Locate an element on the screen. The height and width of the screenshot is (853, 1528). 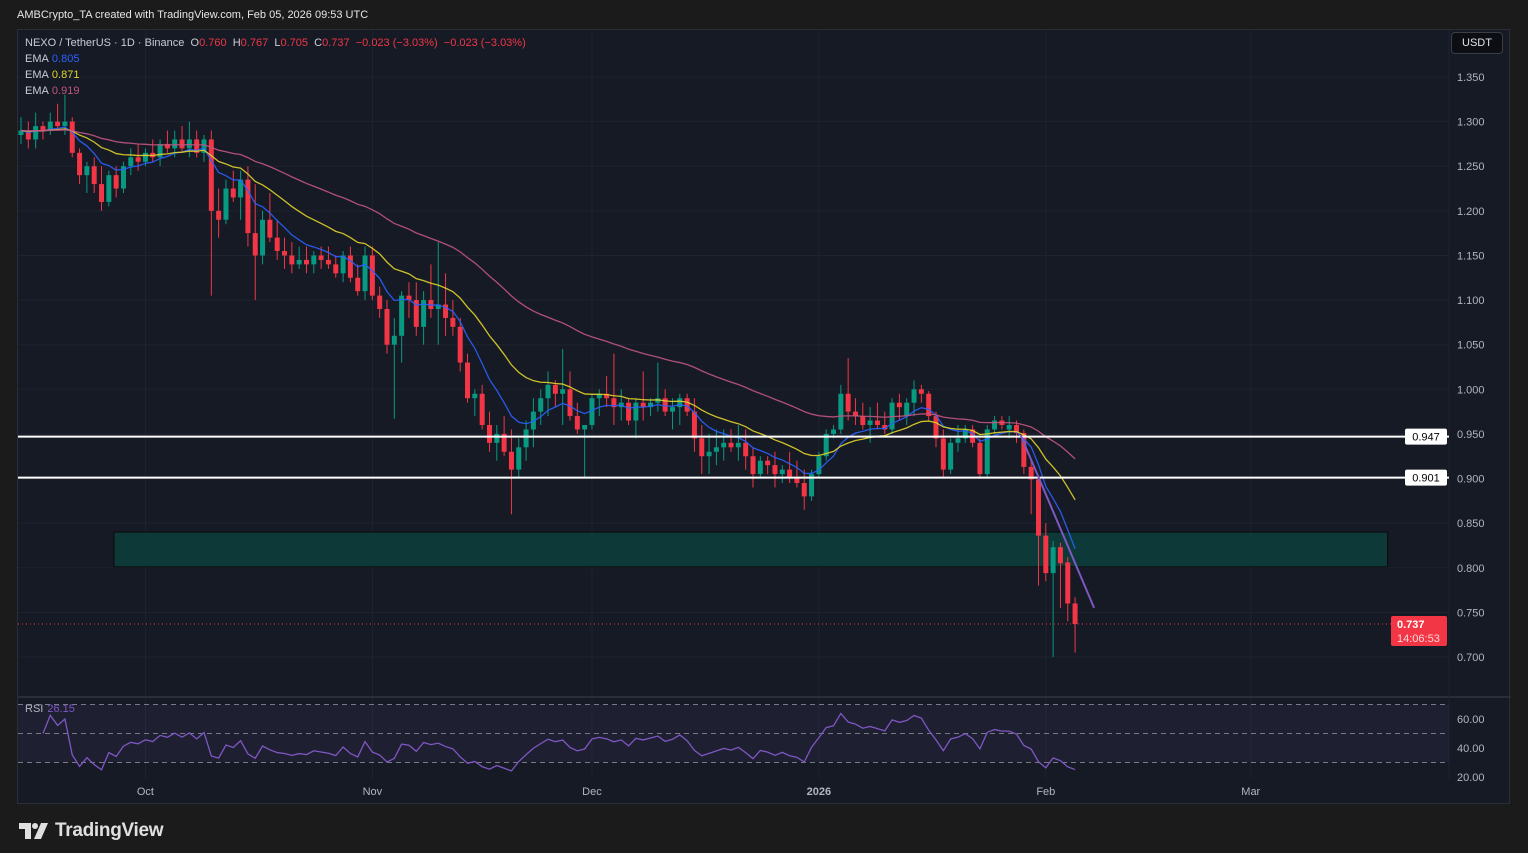
y-tick-label: 1.300 is located at coordinates (1471, 123).